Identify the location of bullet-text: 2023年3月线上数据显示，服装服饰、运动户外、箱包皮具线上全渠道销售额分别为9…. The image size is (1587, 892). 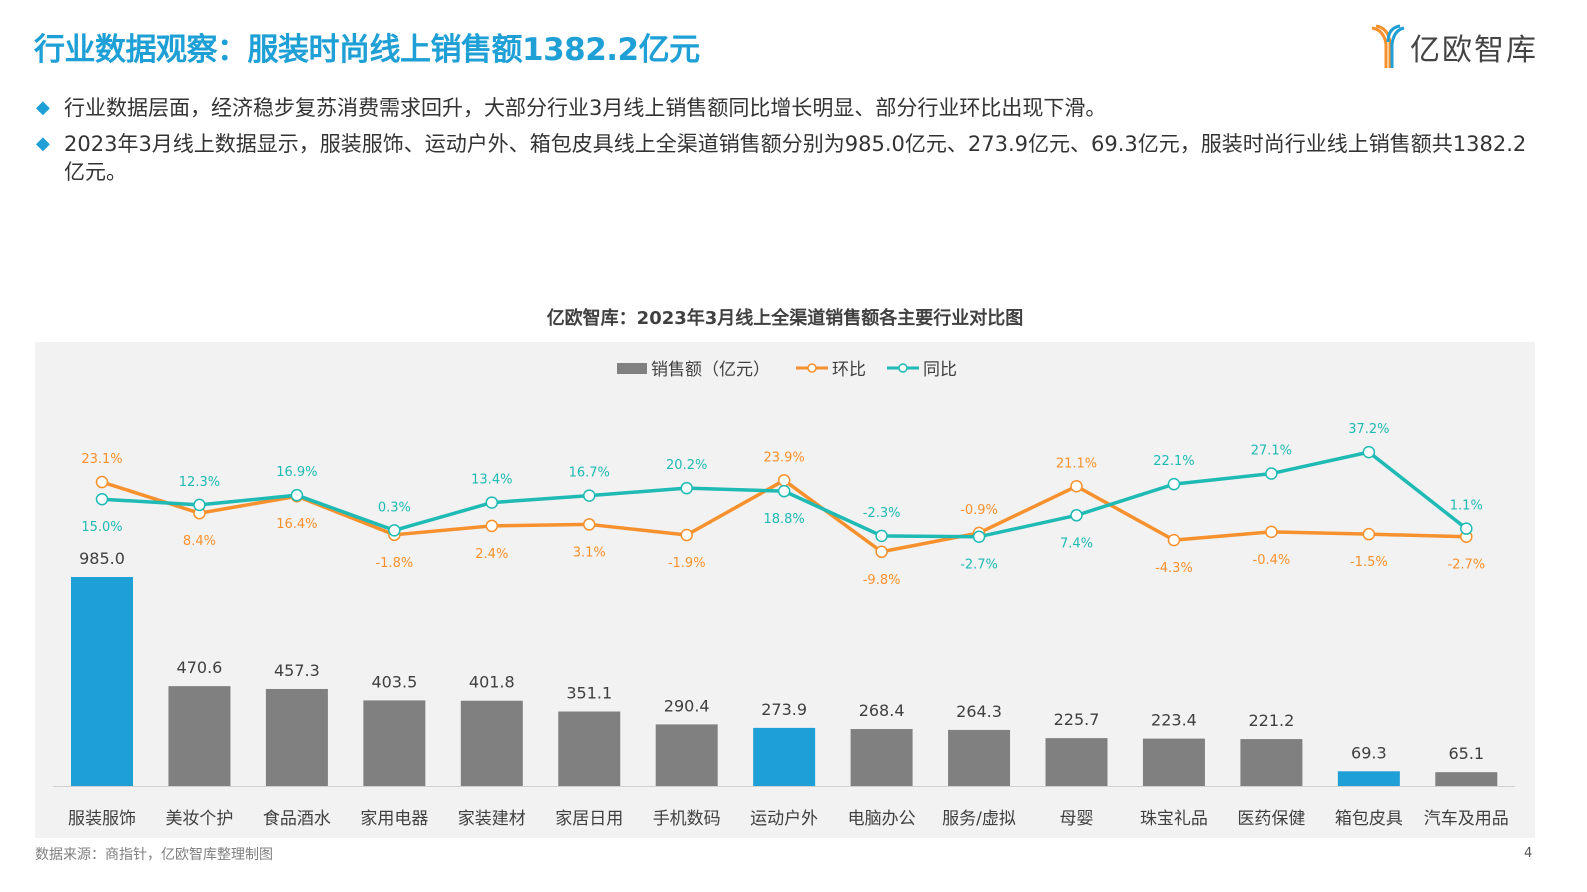
(795, 158).